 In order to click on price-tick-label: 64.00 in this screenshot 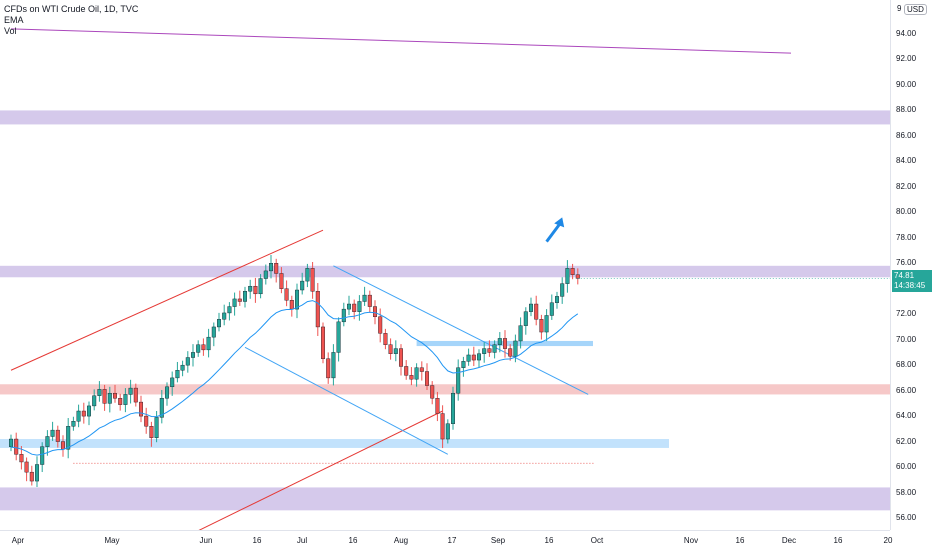, I will do `click(906, 416)`.